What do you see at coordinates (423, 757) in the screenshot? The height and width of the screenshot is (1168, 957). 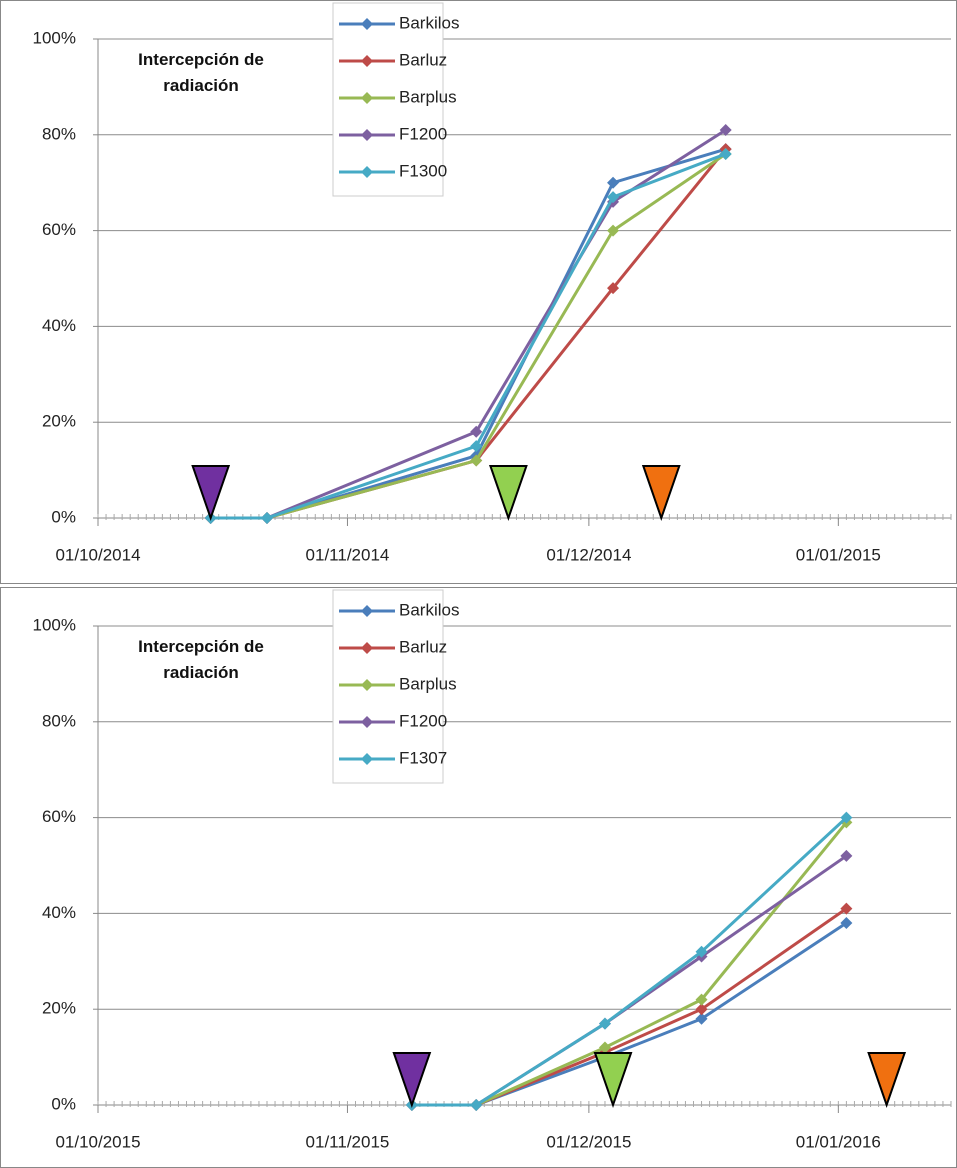 I see `legend-label: F1307` at bounding box center [423, 757].